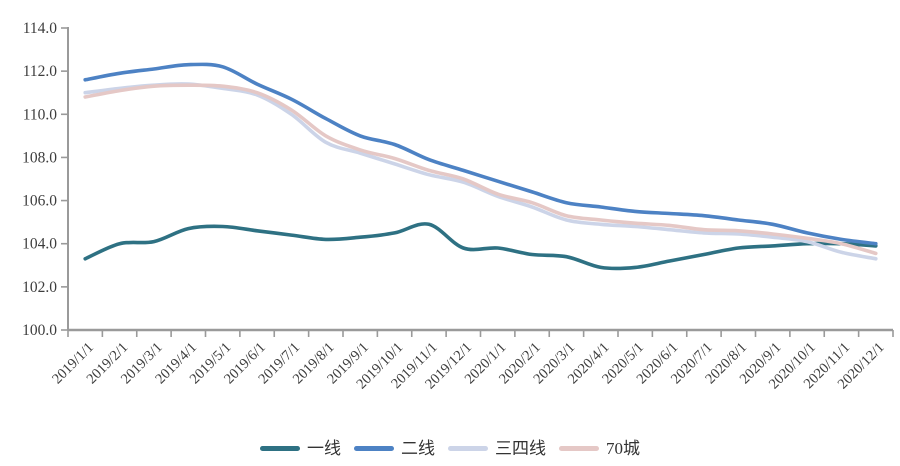  What do you see at coordinates (39, 201) in the screenshot?
I see `y-tick-label: 106.0` at bounding box center [39, 201].